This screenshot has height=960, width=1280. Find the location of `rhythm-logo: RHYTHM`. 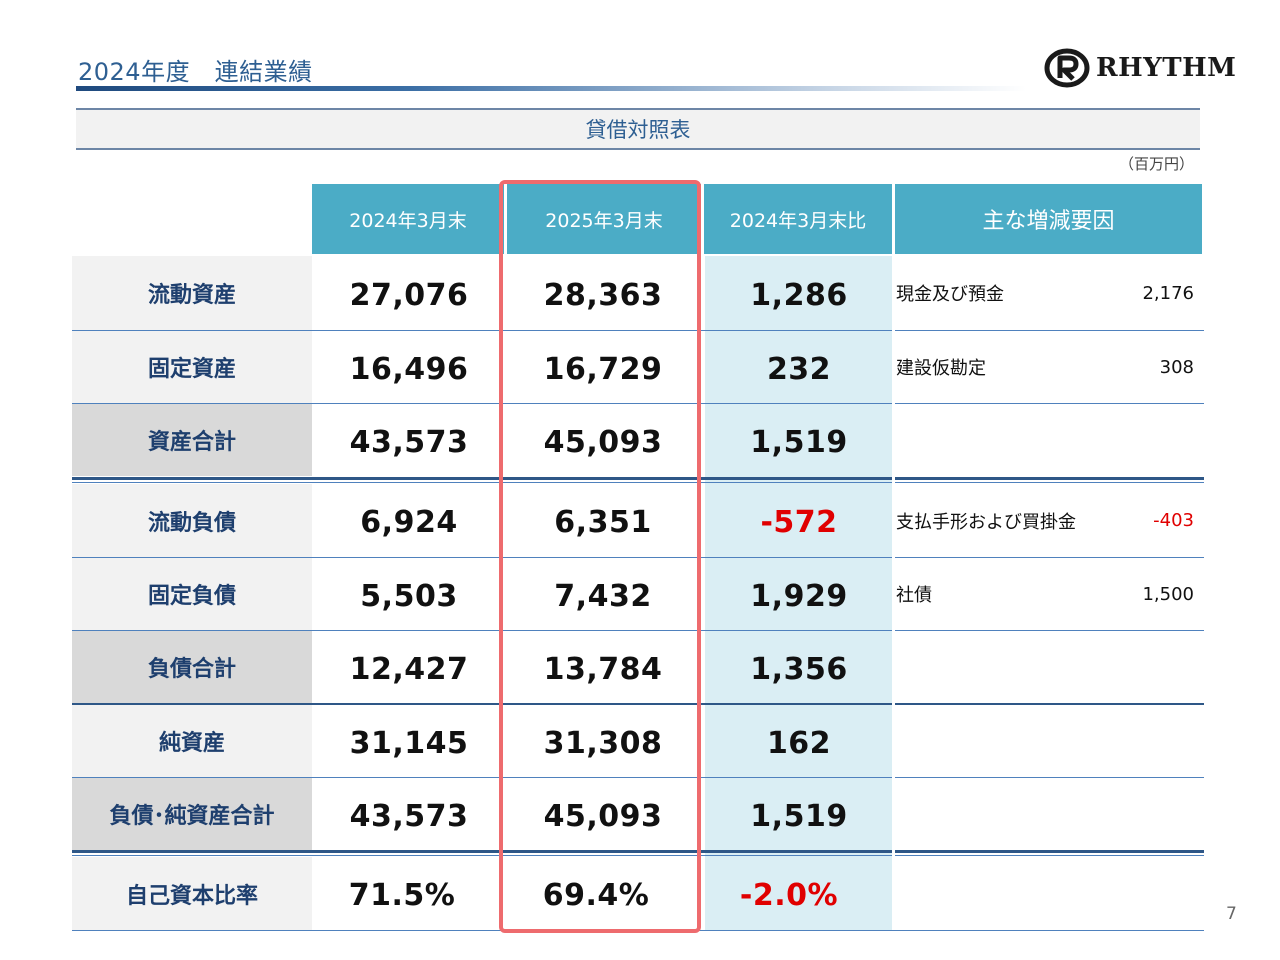

rhythm-logo: RHYTHM is located at coordinates (1144, 68).